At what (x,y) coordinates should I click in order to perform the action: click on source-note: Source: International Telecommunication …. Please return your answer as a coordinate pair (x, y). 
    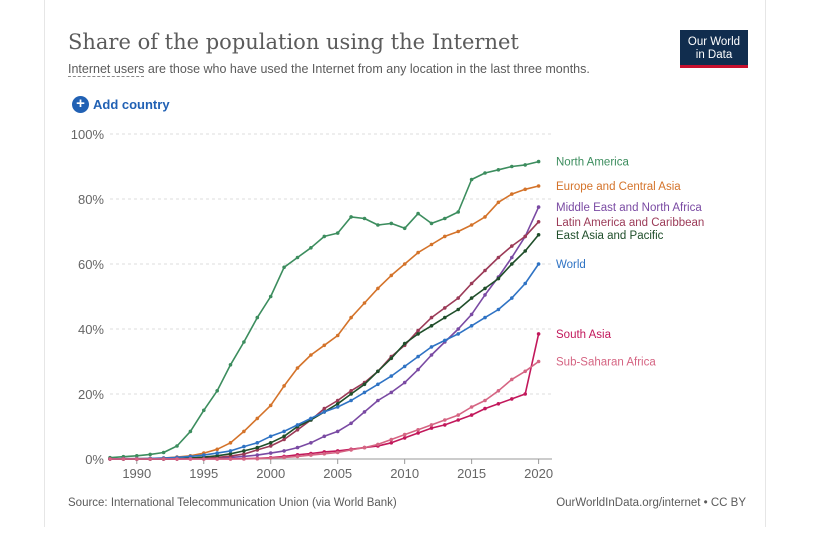
    Looking at the image, I should click on (232, 503).